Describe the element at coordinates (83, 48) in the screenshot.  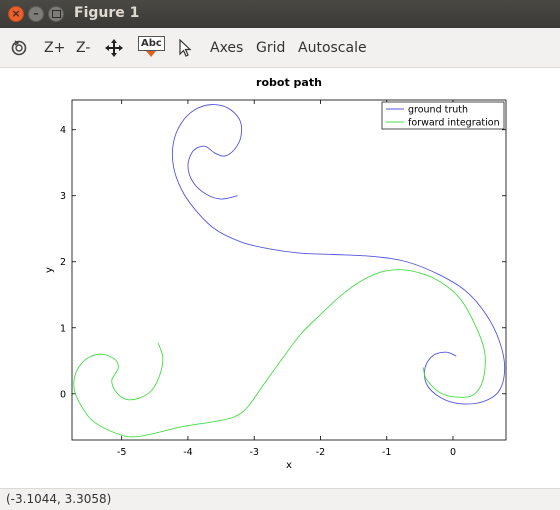
I see `zoom-out-button: Z-` at that location.